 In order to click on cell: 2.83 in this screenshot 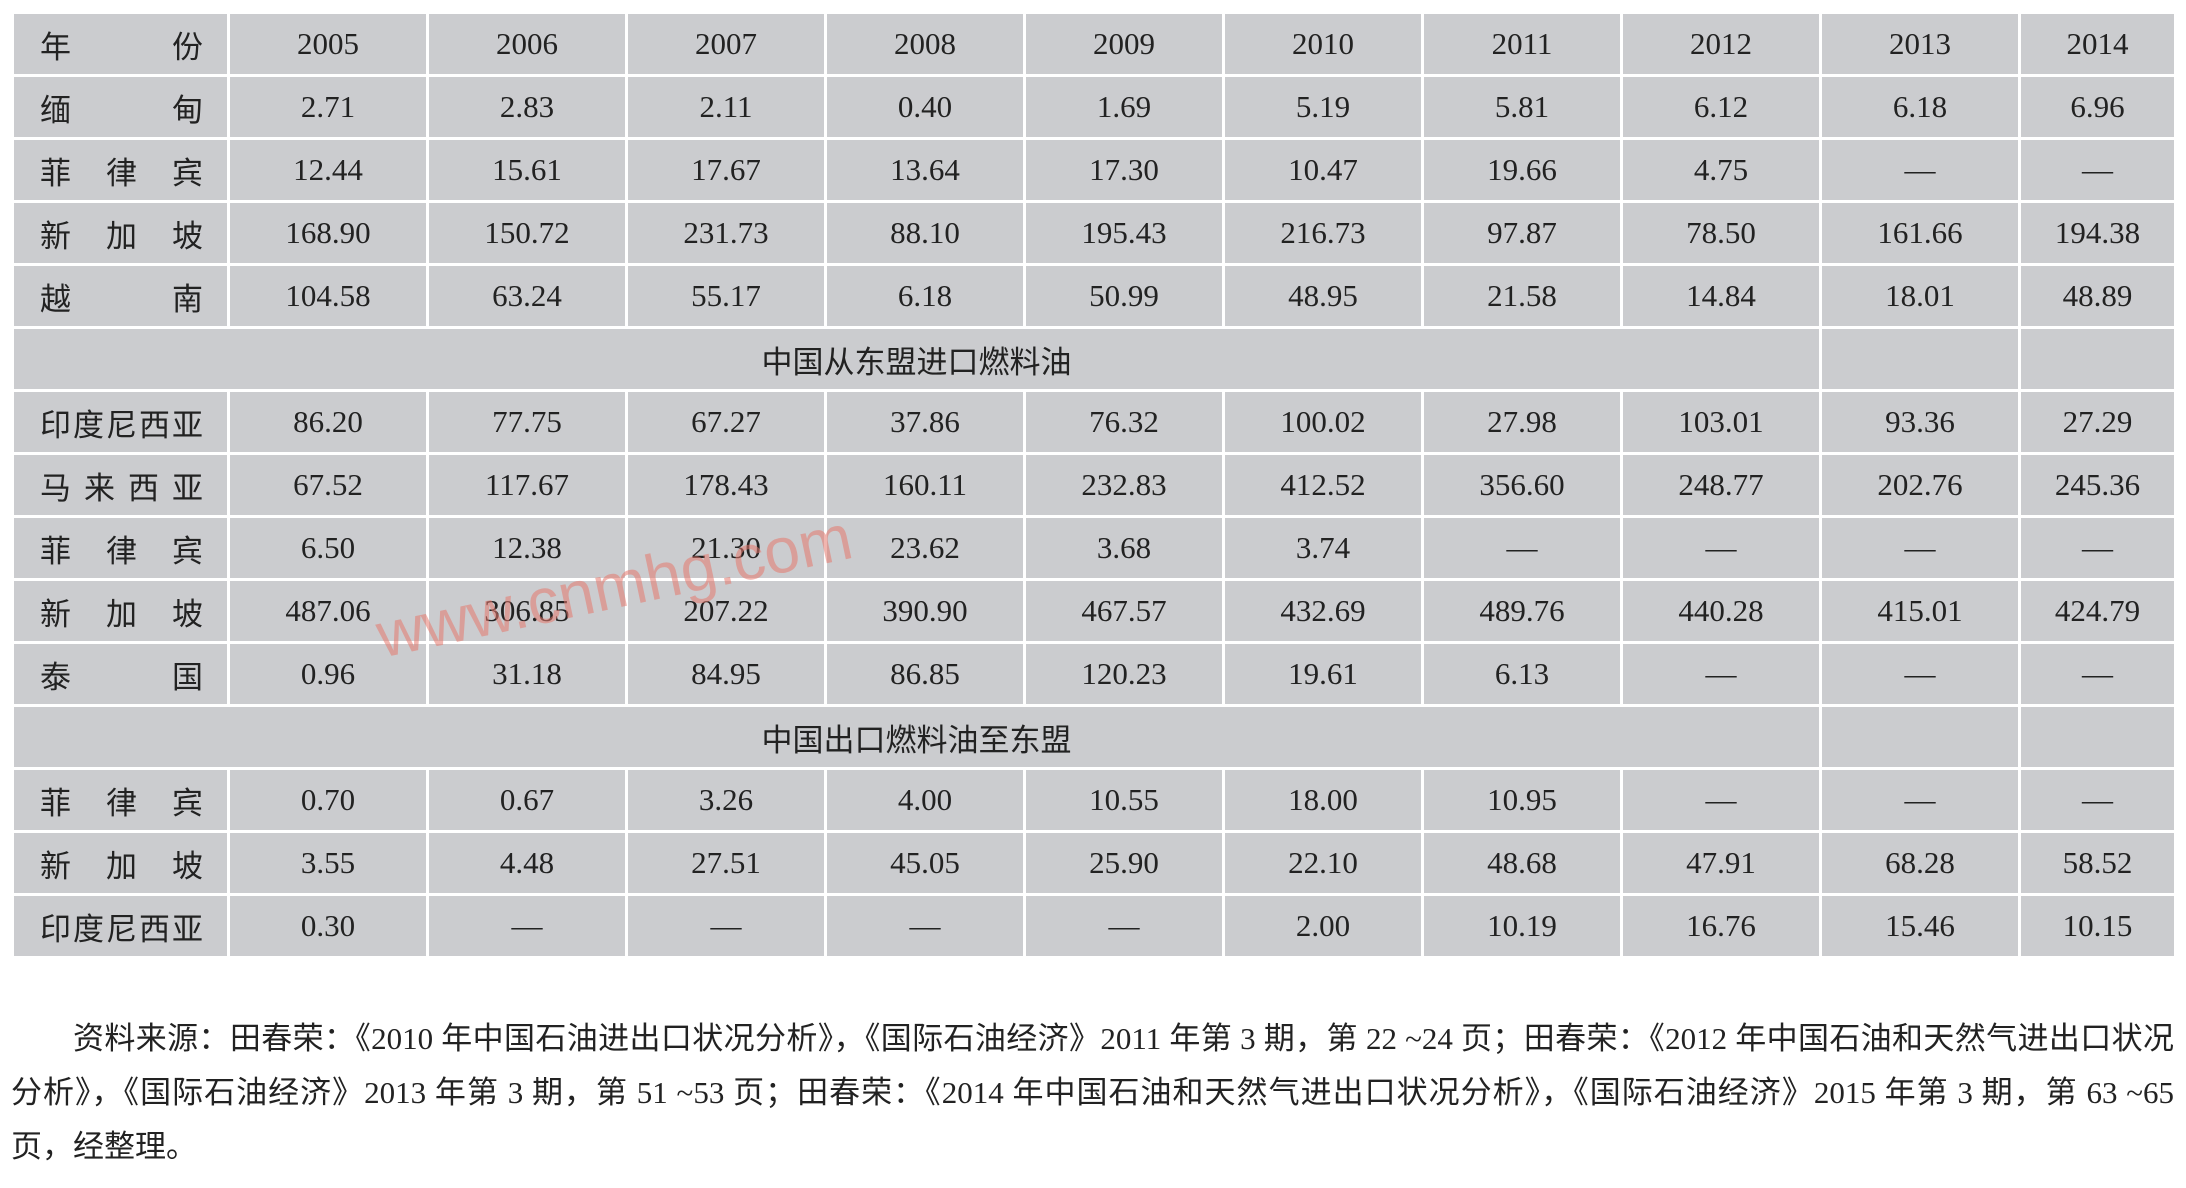, I will do `click(527, 107)`.